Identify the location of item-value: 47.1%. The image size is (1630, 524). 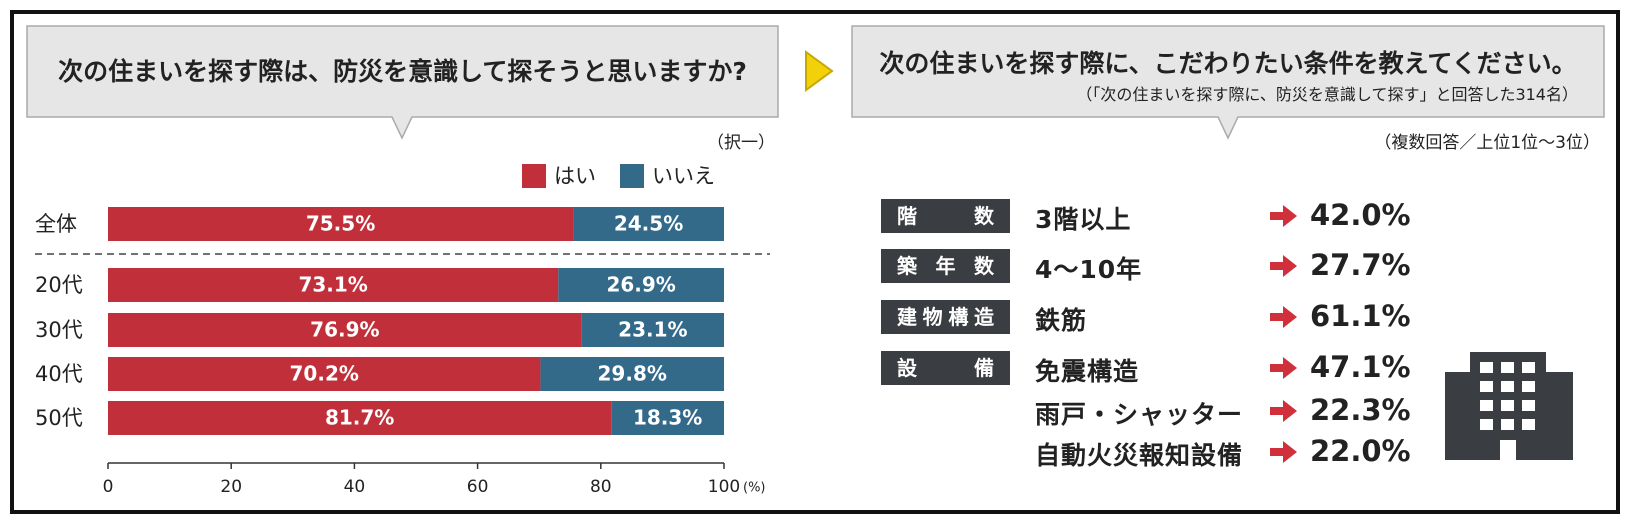
(1360, 367).